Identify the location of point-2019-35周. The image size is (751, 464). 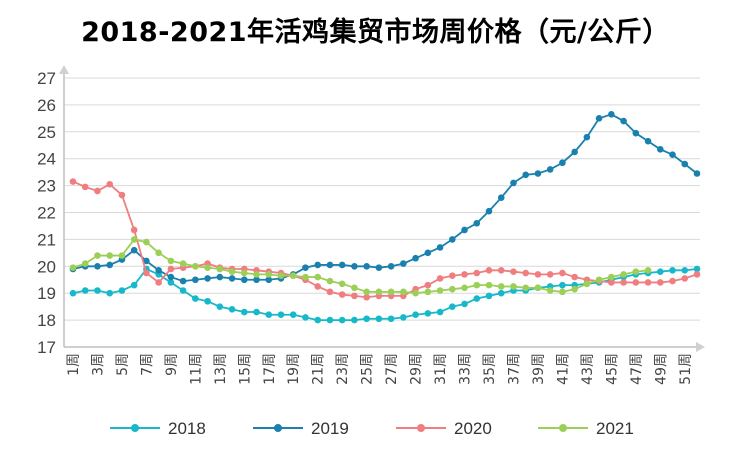
(489, 211).